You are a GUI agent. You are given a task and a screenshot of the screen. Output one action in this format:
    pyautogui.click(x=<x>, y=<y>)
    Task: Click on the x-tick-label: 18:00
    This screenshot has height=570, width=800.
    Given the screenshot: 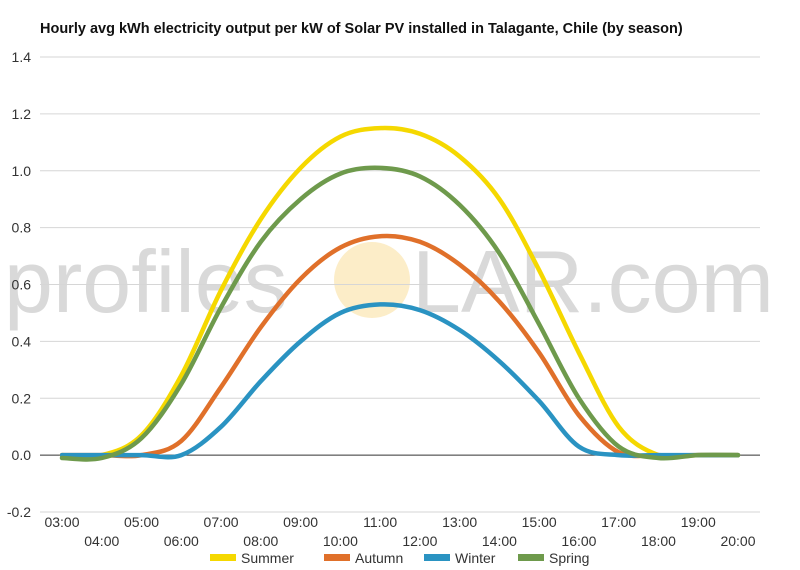 What is the action you would take?
    pyautogui.click(x=658, y=541)
    